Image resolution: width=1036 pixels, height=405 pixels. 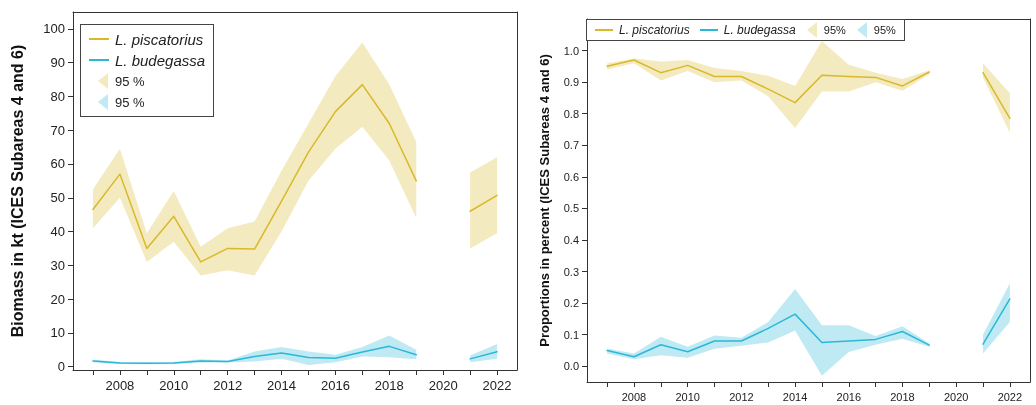 I want to click on y-tick-label: 50, so click(x=57, y=198).